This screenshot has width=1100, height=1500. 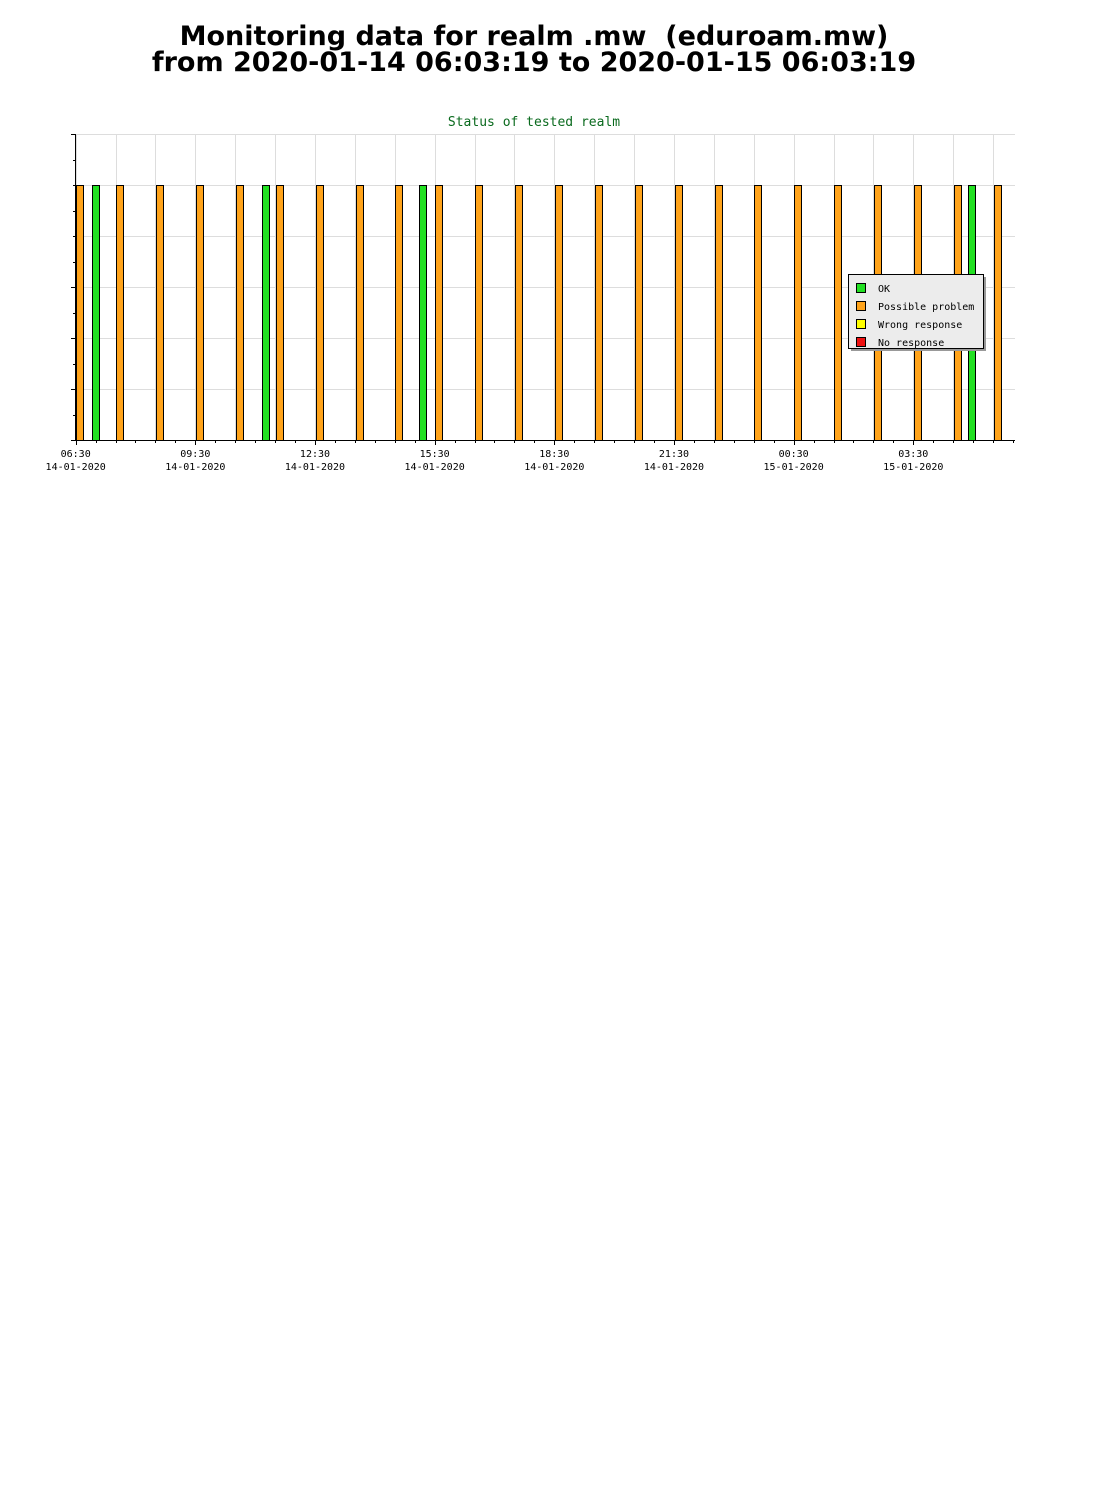 I want to click on x-tick-label-time: 00:30, so click(x=794, y=454).